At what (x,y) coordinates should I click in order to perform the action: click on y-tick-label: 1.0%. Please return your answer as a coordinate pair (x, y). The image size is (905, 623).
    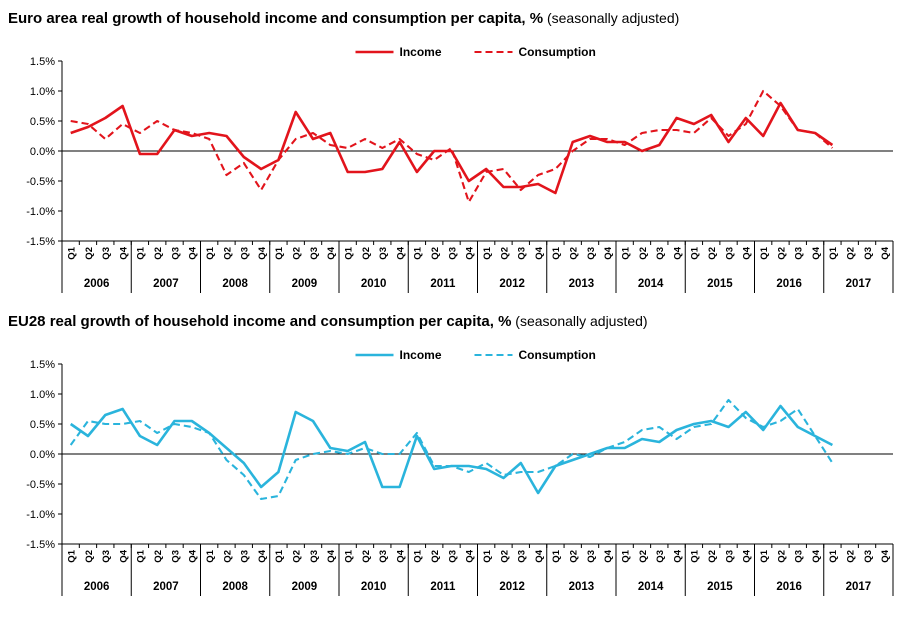
    Looking at the image, I should click on (42, 92).